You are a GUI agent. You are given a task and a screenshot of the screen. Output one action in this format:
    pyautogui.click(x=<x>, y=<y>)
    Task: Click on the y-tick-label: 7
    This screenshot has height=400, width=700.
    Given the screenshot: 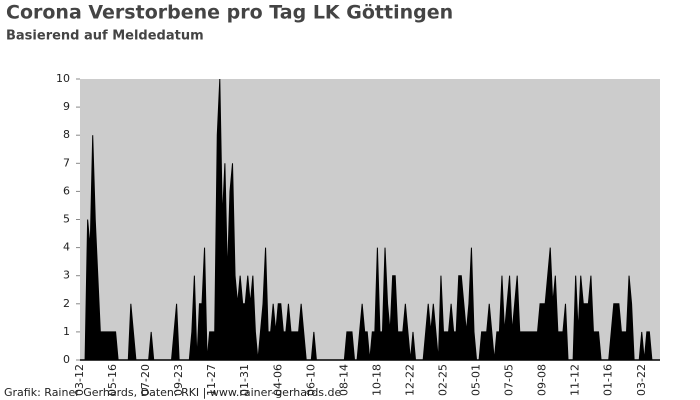 What is the action you would take?
    pyautogui.click(x=66, y=162)
    